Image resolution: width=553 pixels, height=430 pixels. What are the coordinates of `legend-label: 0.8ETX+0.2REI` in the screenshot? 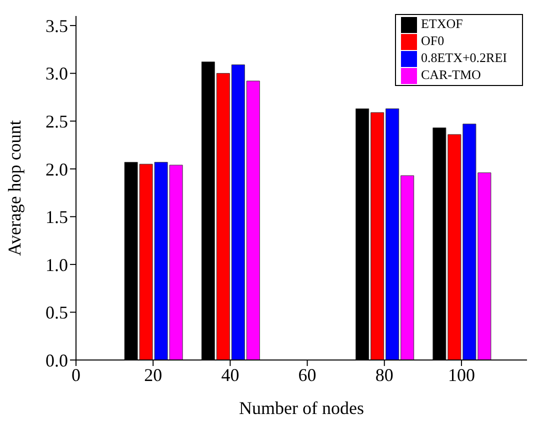 It's located at (463, 58).